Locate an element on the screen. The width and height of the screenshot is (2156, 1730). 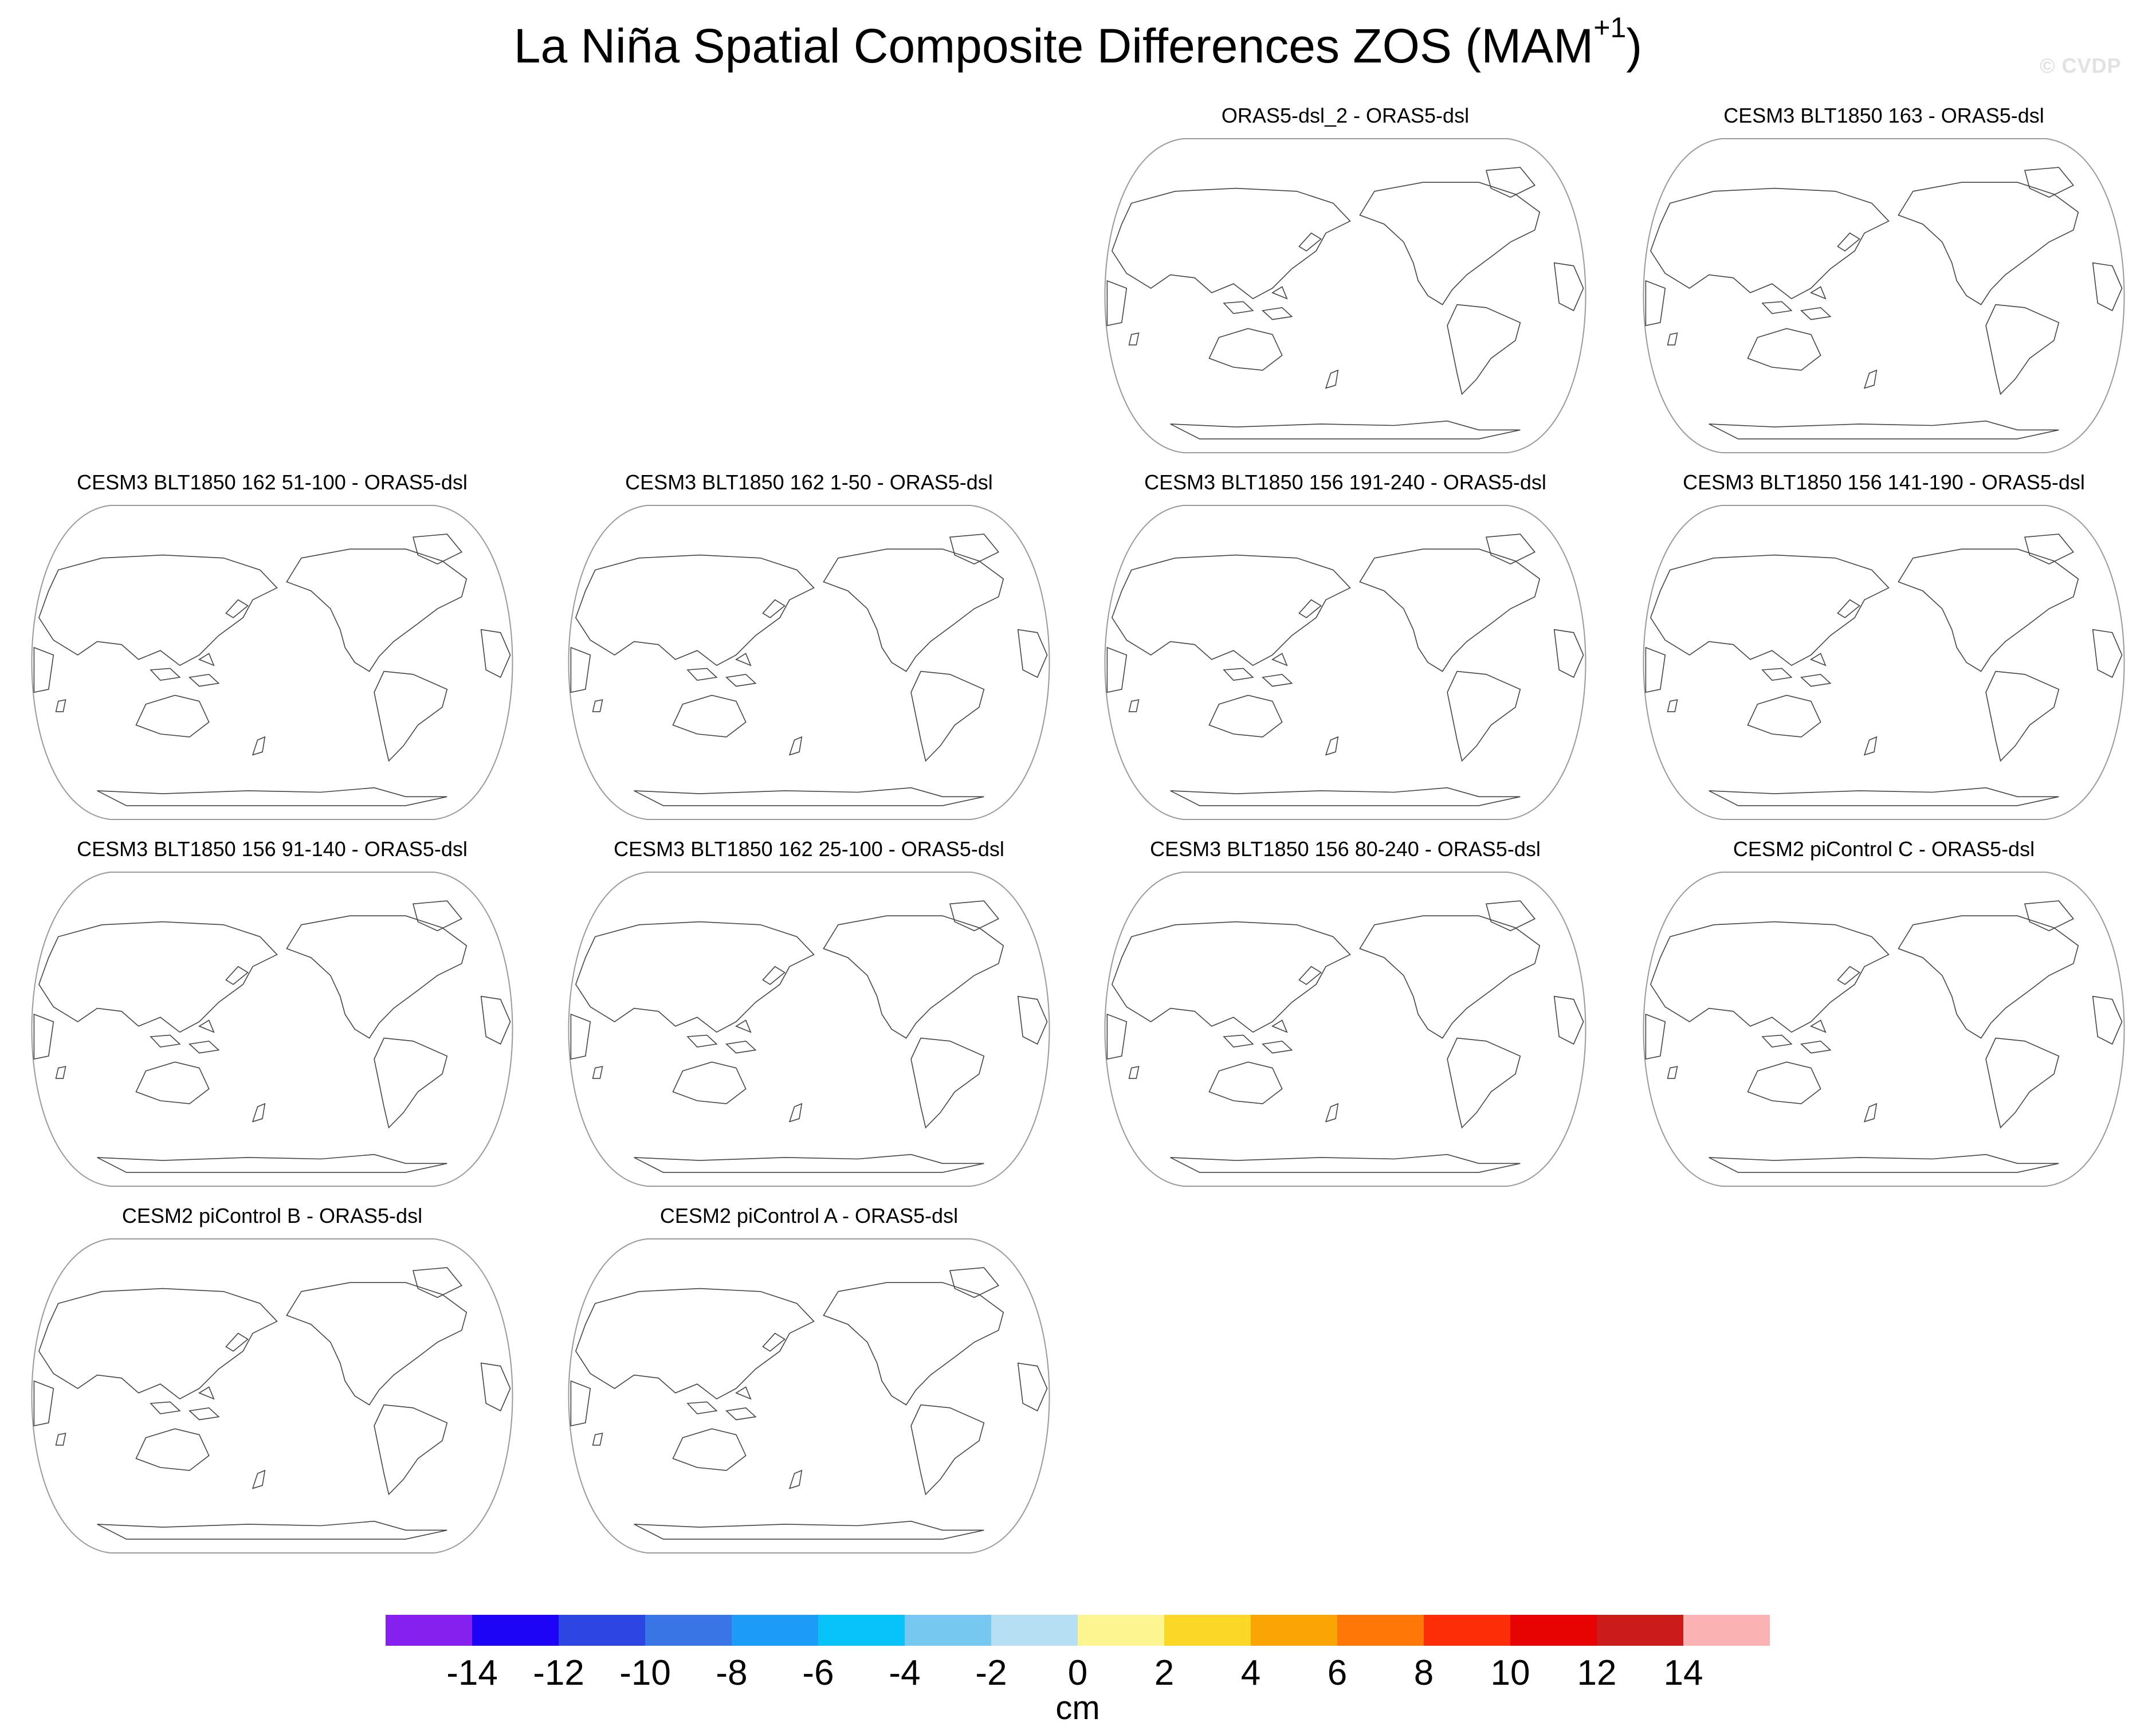
map-panel: CESM2 piControl A - ORAS5-dsl is located at coordinates (809, 1381).